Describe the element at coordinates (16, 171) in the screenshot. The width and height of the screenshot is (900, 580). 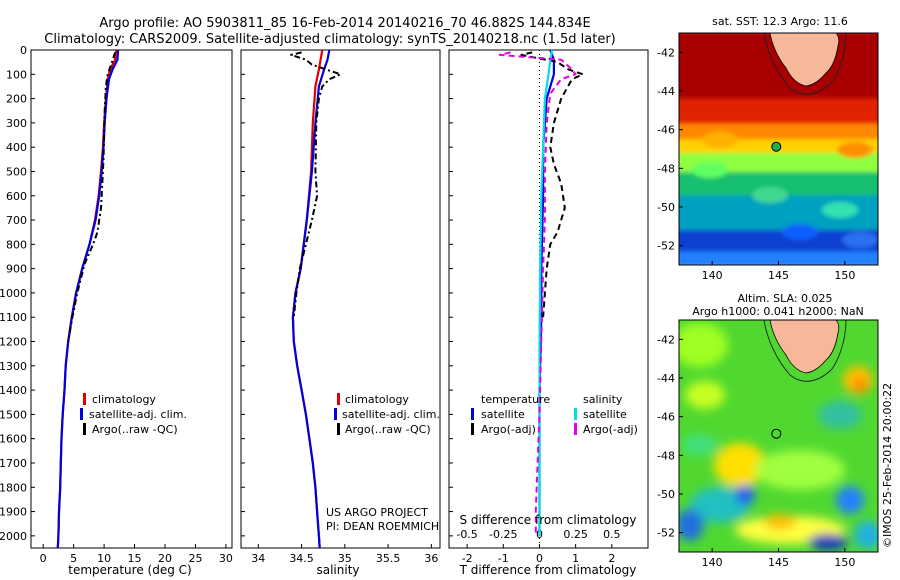
I see `depth-tick-label: 500` at that location.